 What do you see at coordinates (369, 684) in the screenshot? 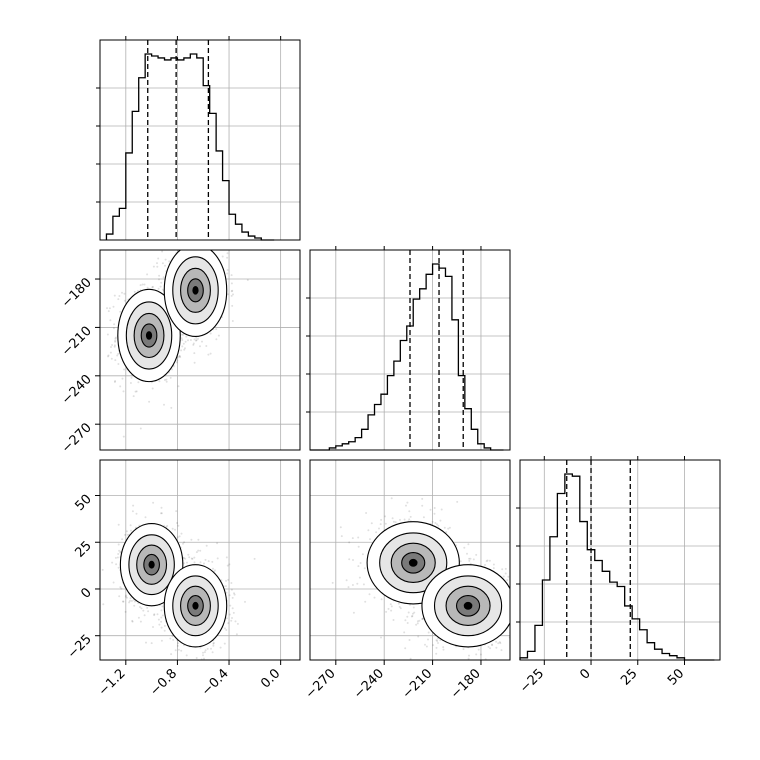
I see `x-tick-label: −240` at bounding box center [369, 684].